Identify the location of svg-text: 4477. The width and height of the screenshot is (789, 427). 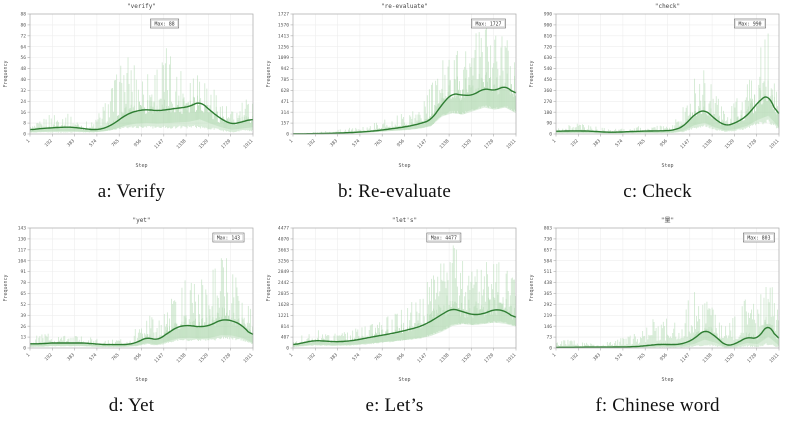
(283, 229).